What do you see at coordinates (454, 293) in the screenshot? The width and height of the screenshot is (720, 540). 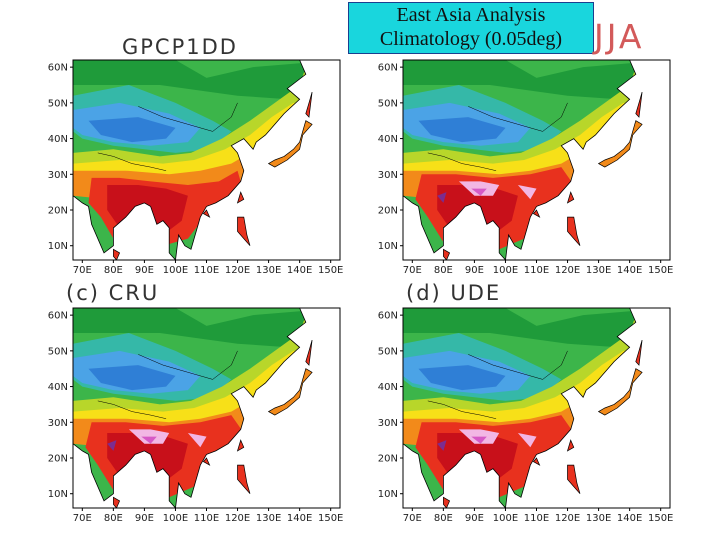 I see `panel-d-title: (d) UDE` at bounding box center [454, 293].